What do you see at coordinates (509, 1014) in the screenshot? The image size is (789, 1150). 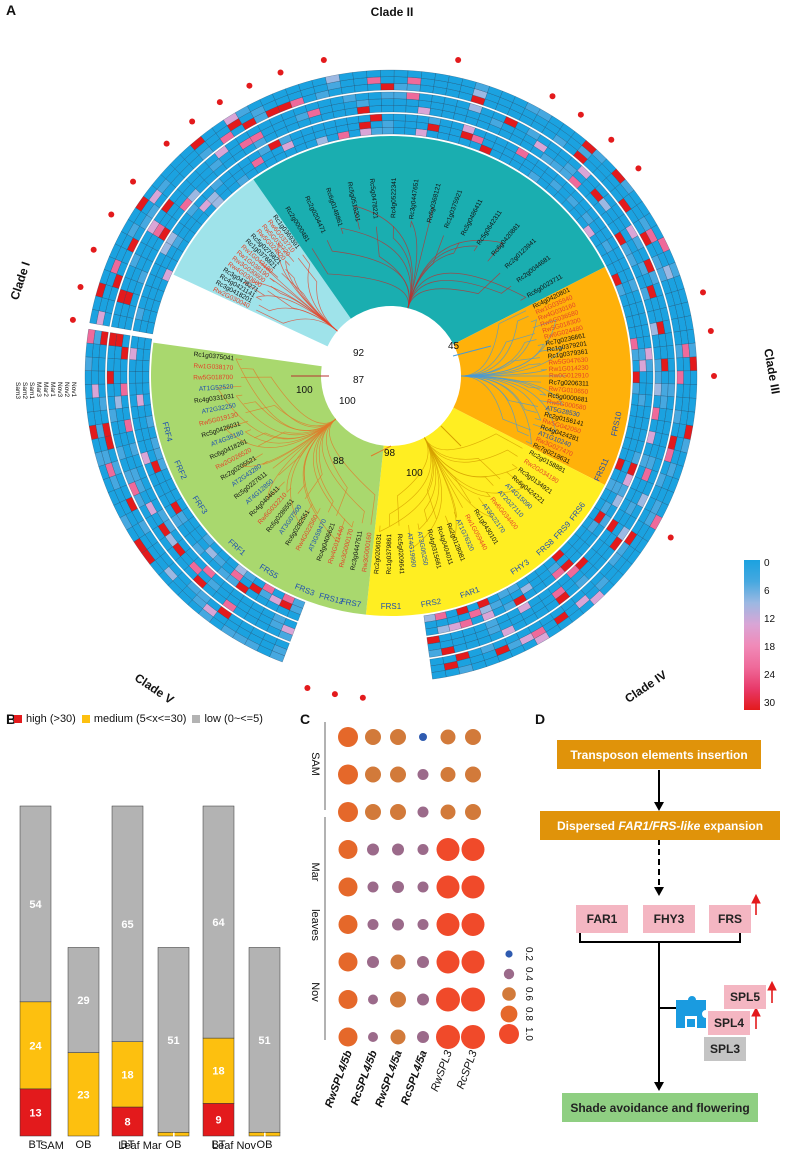 I see `size-legend-bubble` at bounding box center [509, 1014].